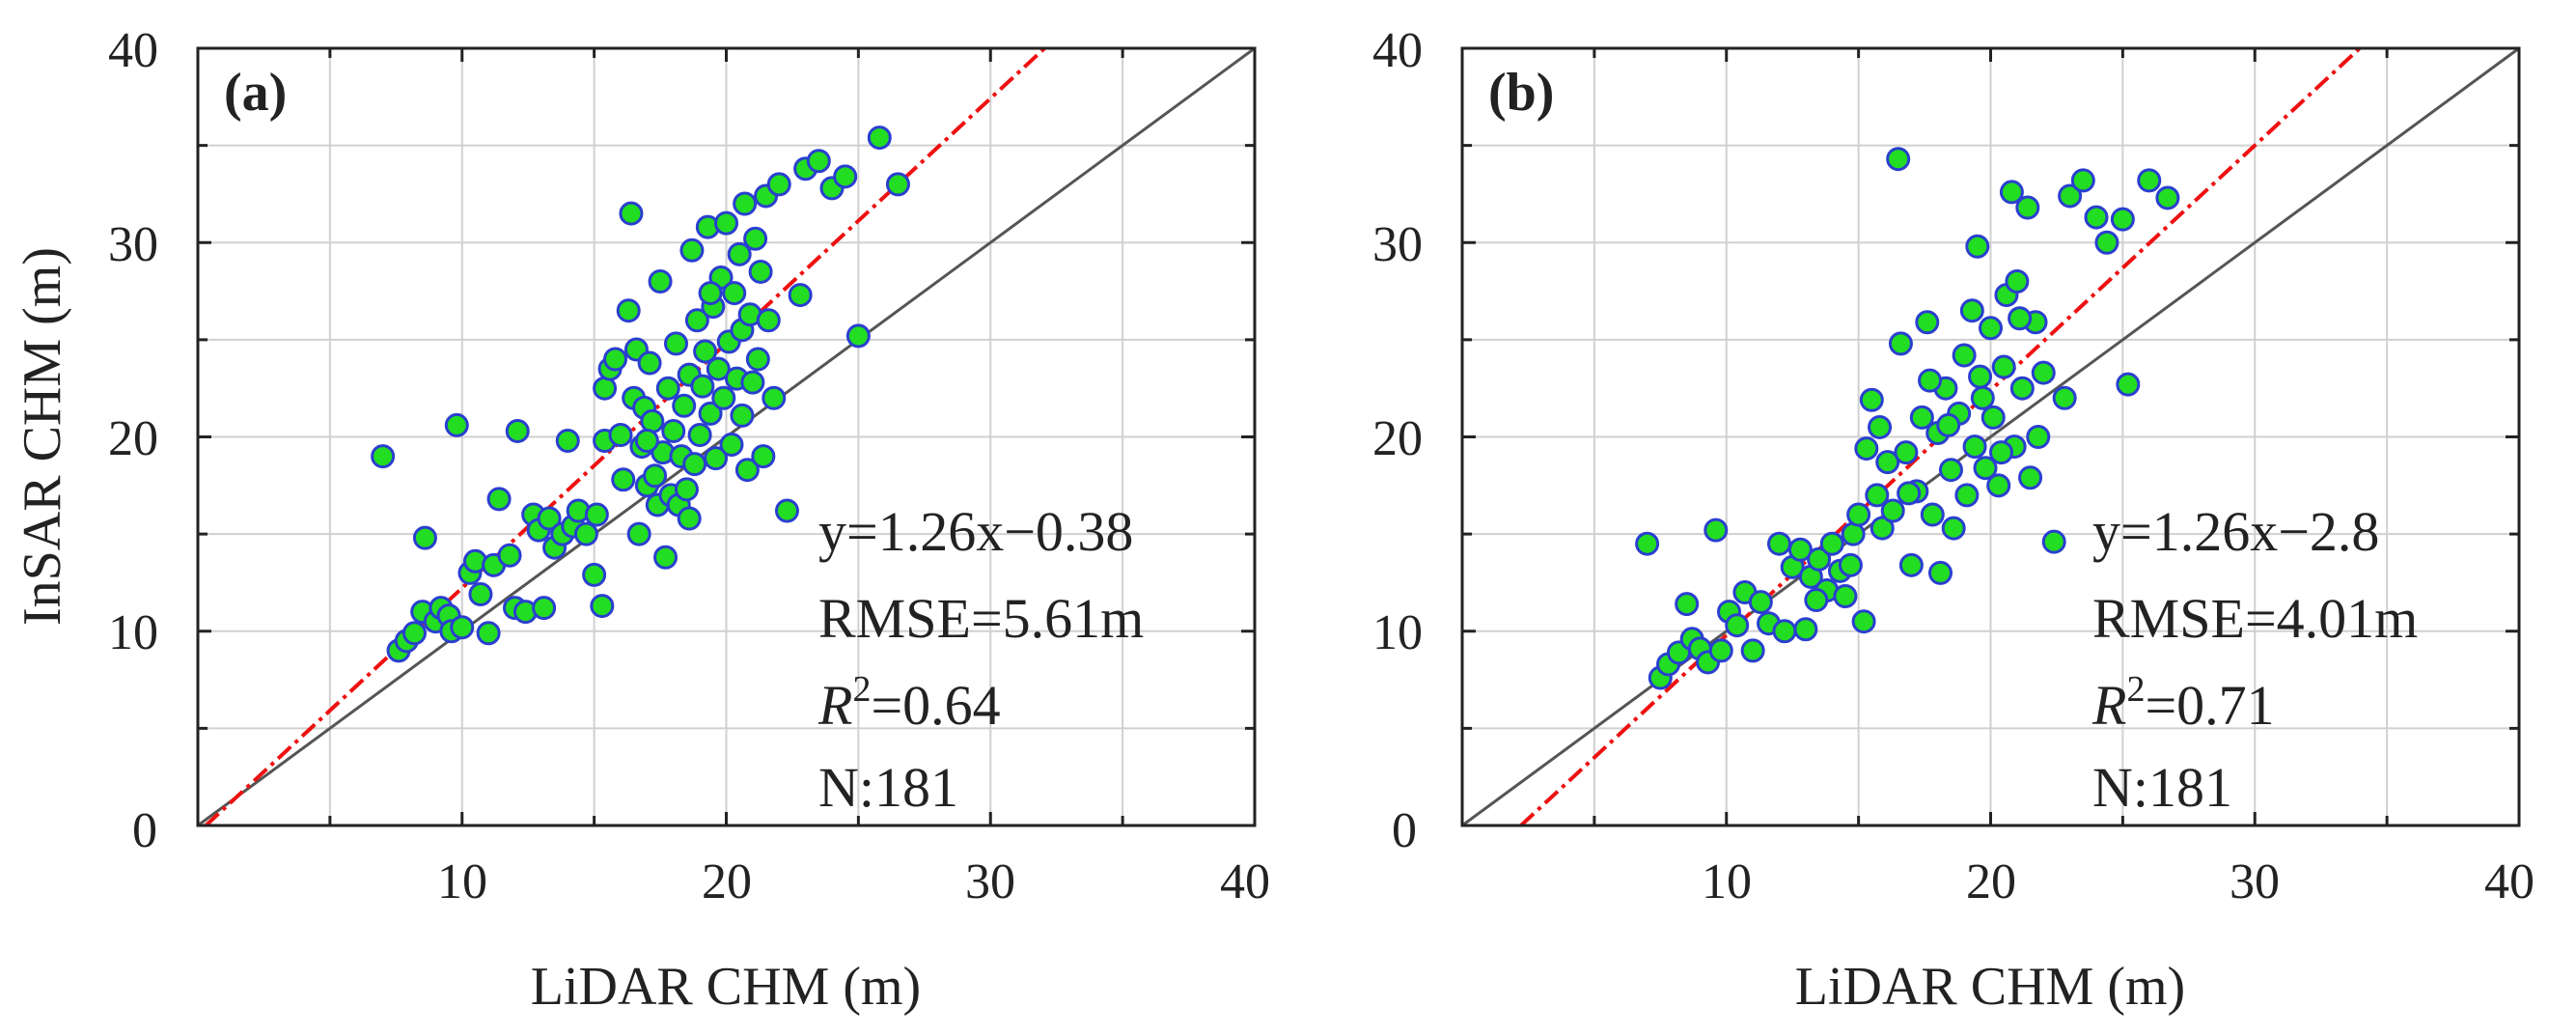 Image resolution: width=2576 pixels, height=1035 pixels. I want to click on panel-b-x-tick-label-30: 30, so click(2255, 881).